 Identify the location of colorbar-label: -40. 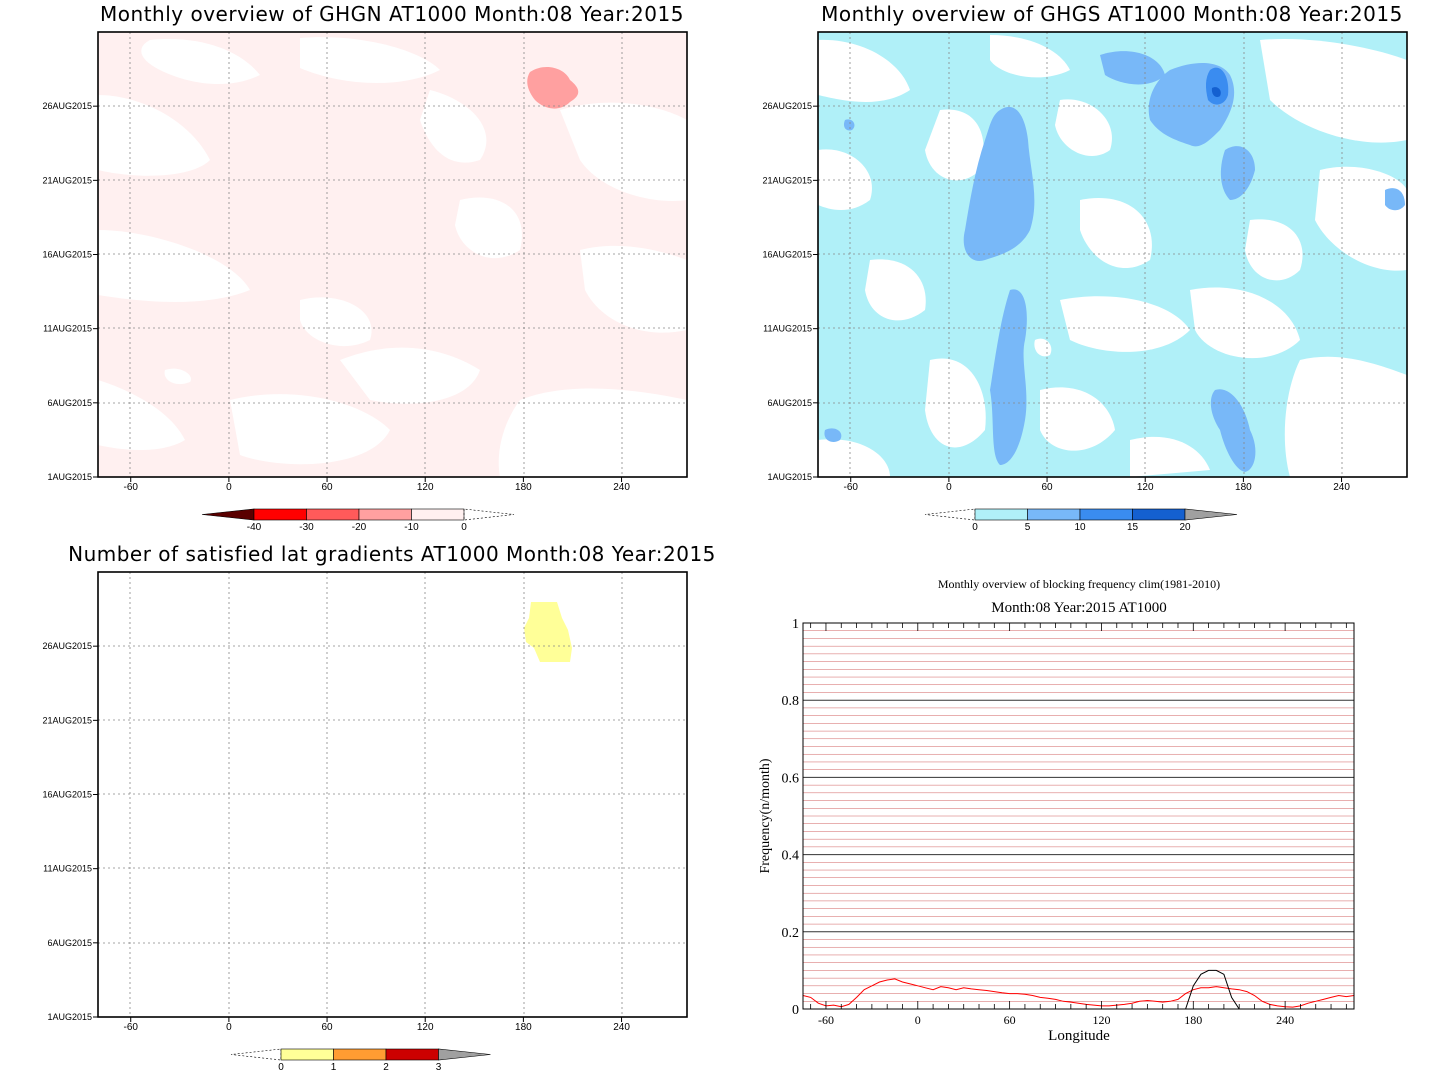
(254, 527).